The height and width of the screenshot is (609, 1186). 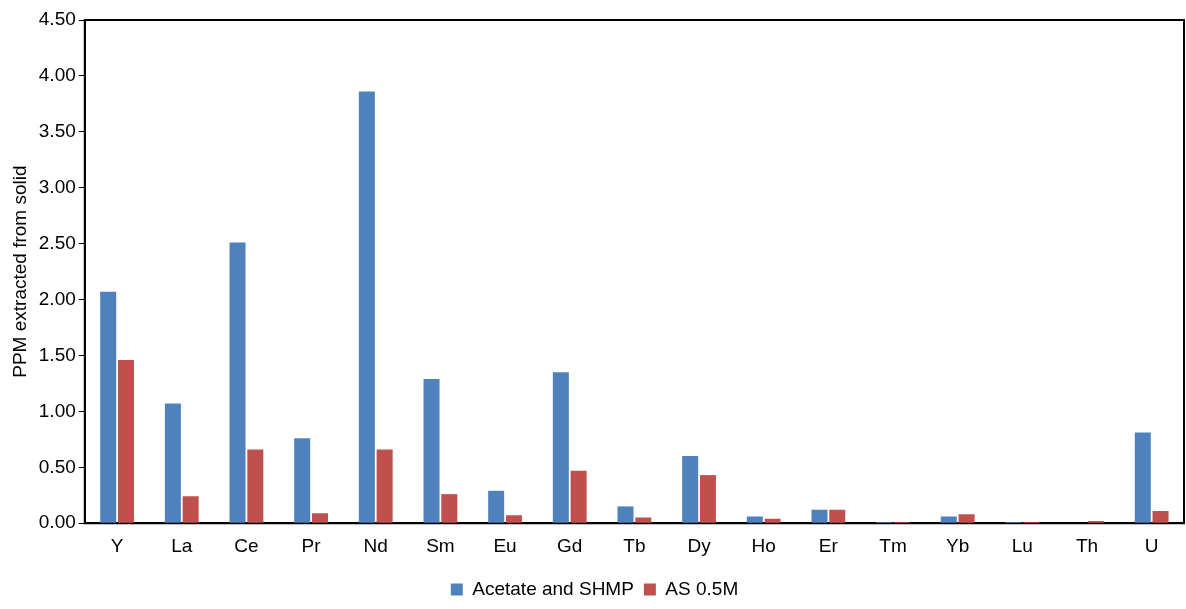 I want to click on y-tick-label: 0.50, so click(x=57, y=466).